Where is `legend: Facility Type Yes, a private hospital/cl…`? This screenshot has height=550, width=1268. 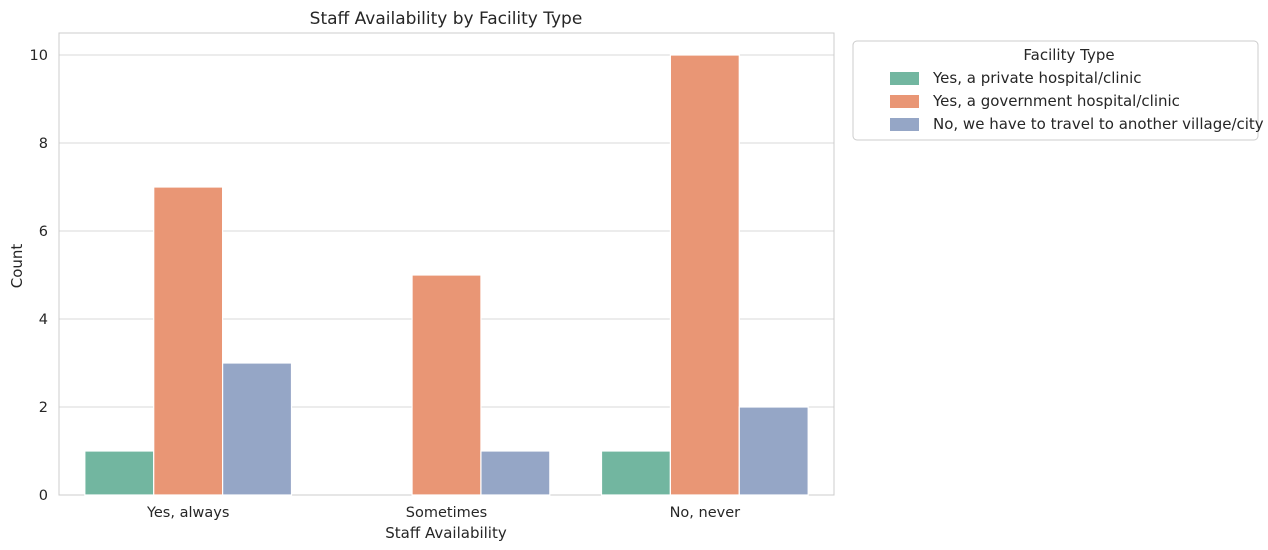
legend: Facility Type Yes, a private hospital/cl… is located at coordinates (1058, 90).